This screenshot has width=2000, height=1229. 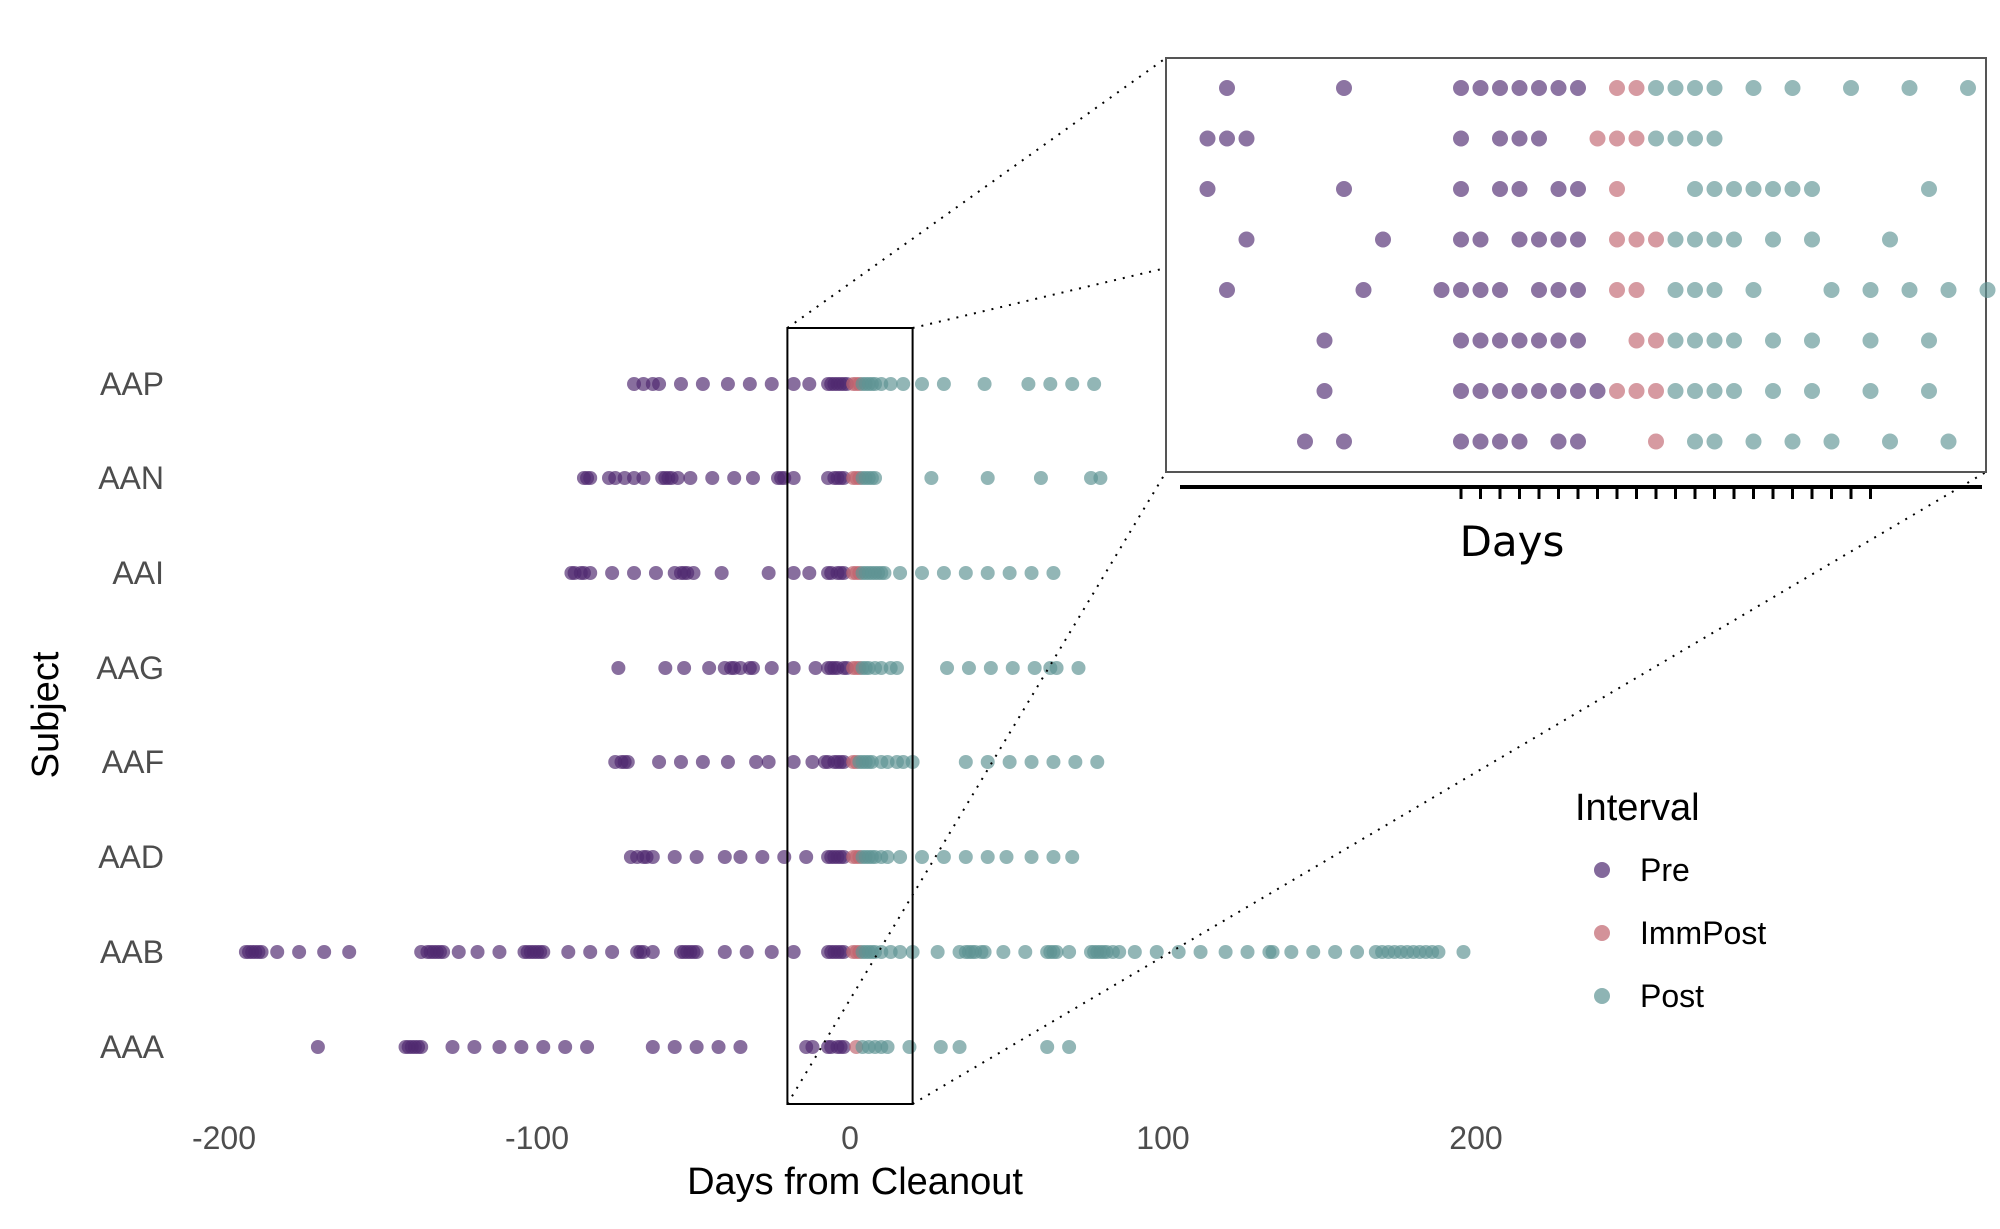 I want to click on zoom-connector-line, so click(x=976, y=788).